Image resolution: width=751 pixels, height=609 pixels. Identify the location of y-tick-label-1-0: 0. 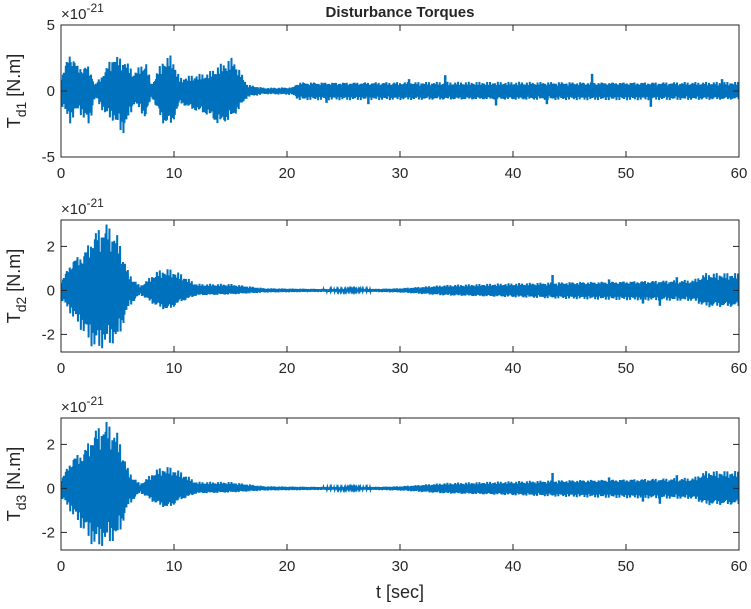
(51, 91).